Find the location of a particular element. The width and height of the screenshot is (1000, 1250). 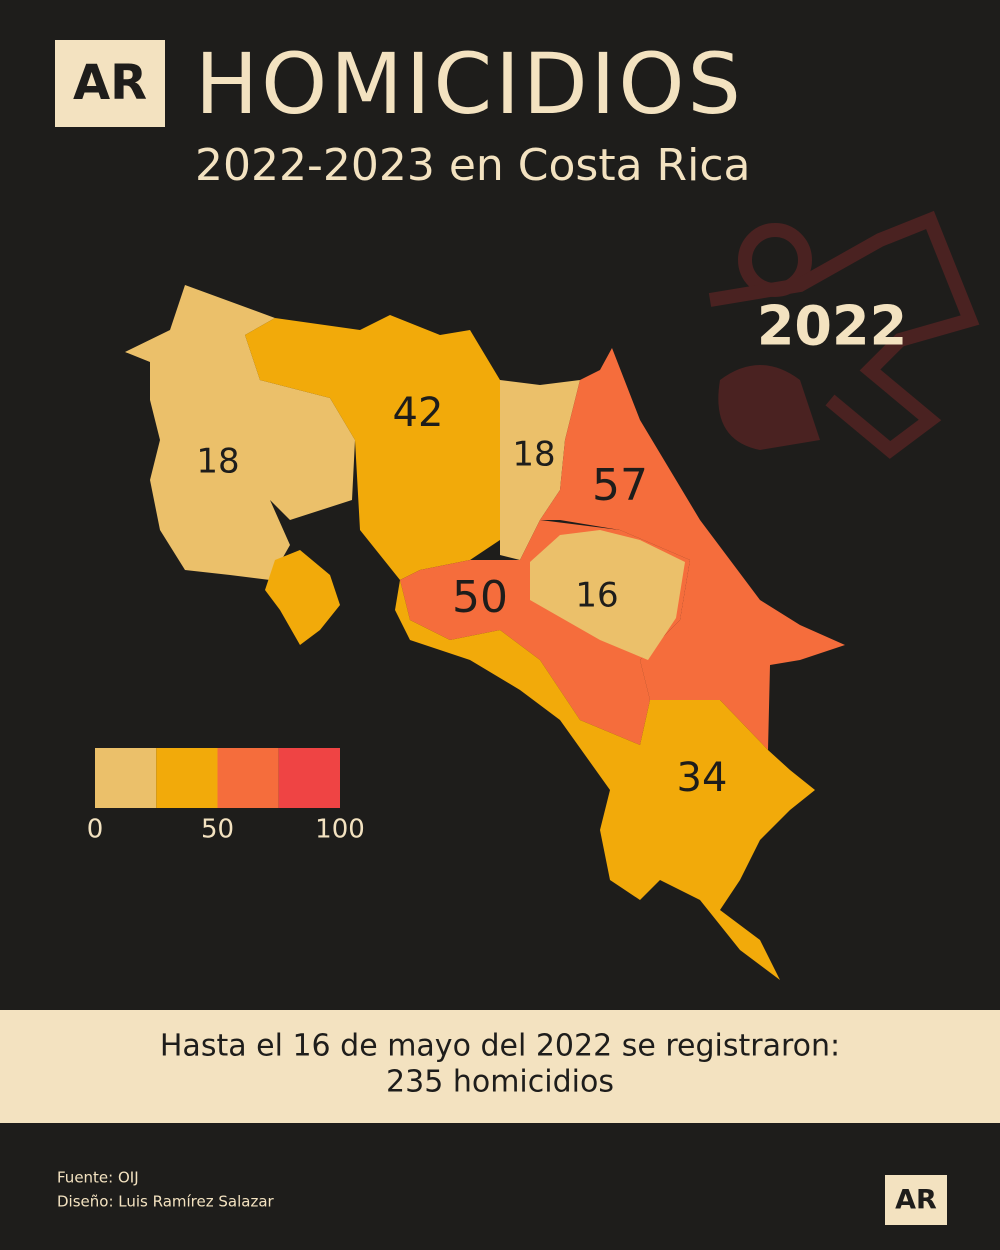

title: HOMICIDIOS is located at coordinates (469, 84).